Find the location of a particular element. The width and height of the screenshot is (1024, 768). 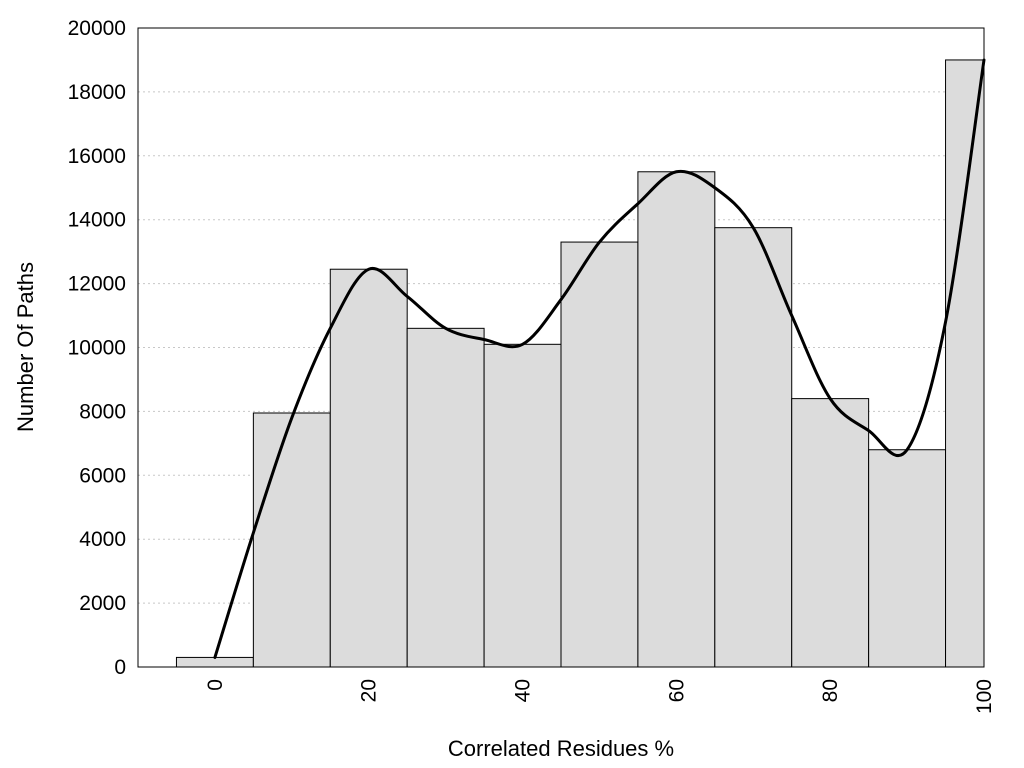

y-tick-label: 18000 is located at coordinates (97, 92).